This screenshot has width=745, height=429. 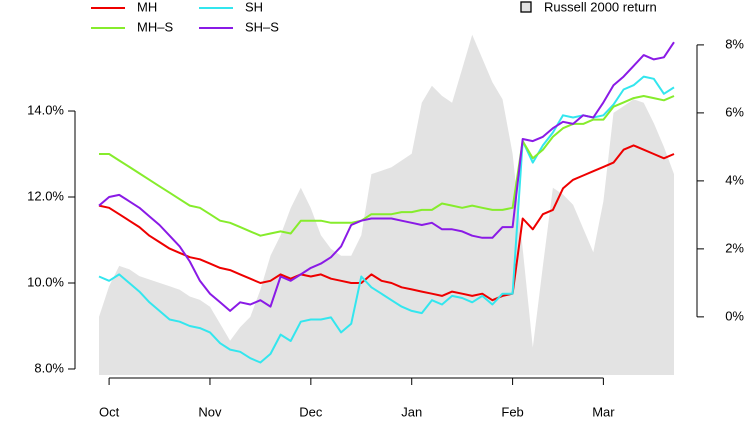 I want to click on y2-tick-label: 0%, so click(x=734, y=315).